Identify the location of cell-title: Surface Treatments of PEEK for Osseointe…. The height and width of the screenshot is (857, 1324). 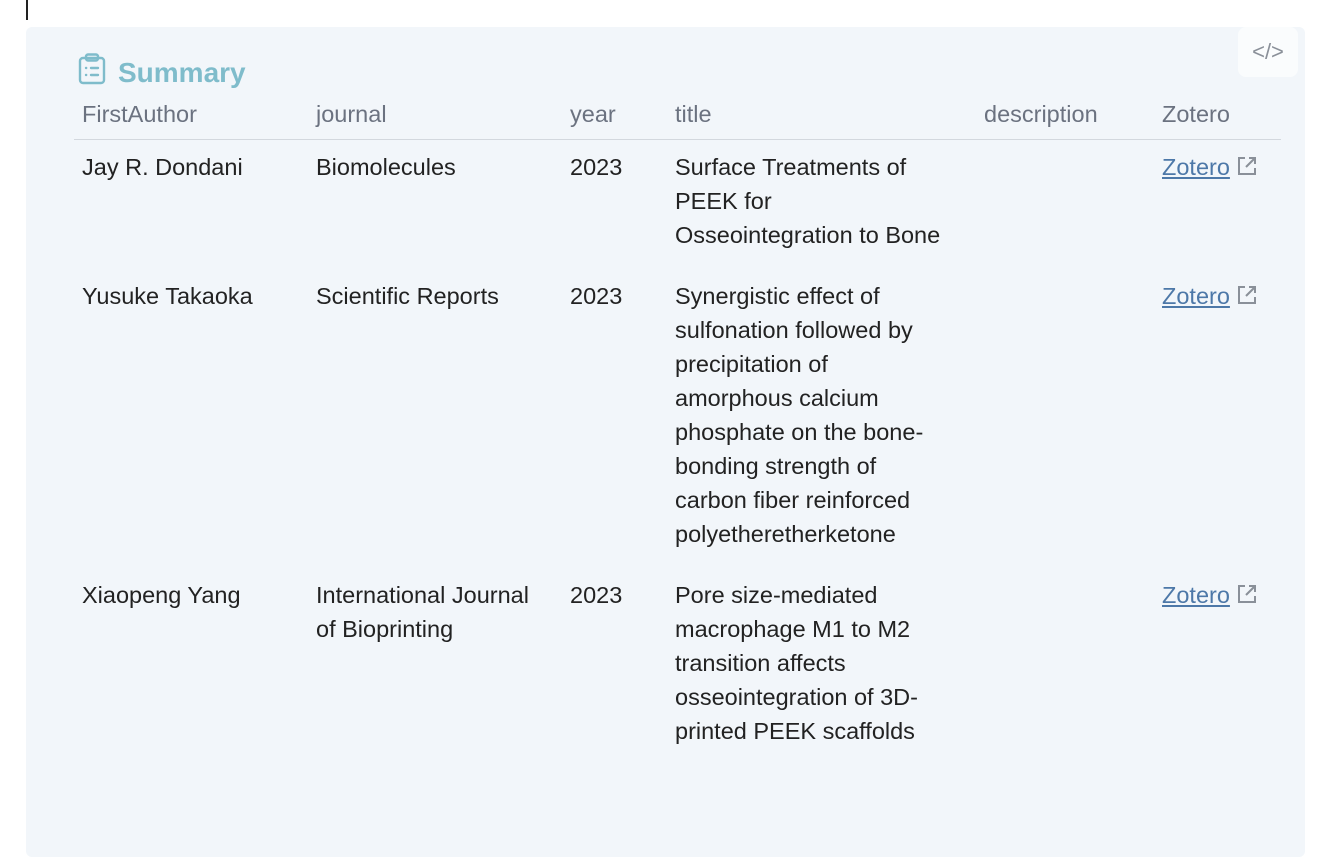
(808, 201).